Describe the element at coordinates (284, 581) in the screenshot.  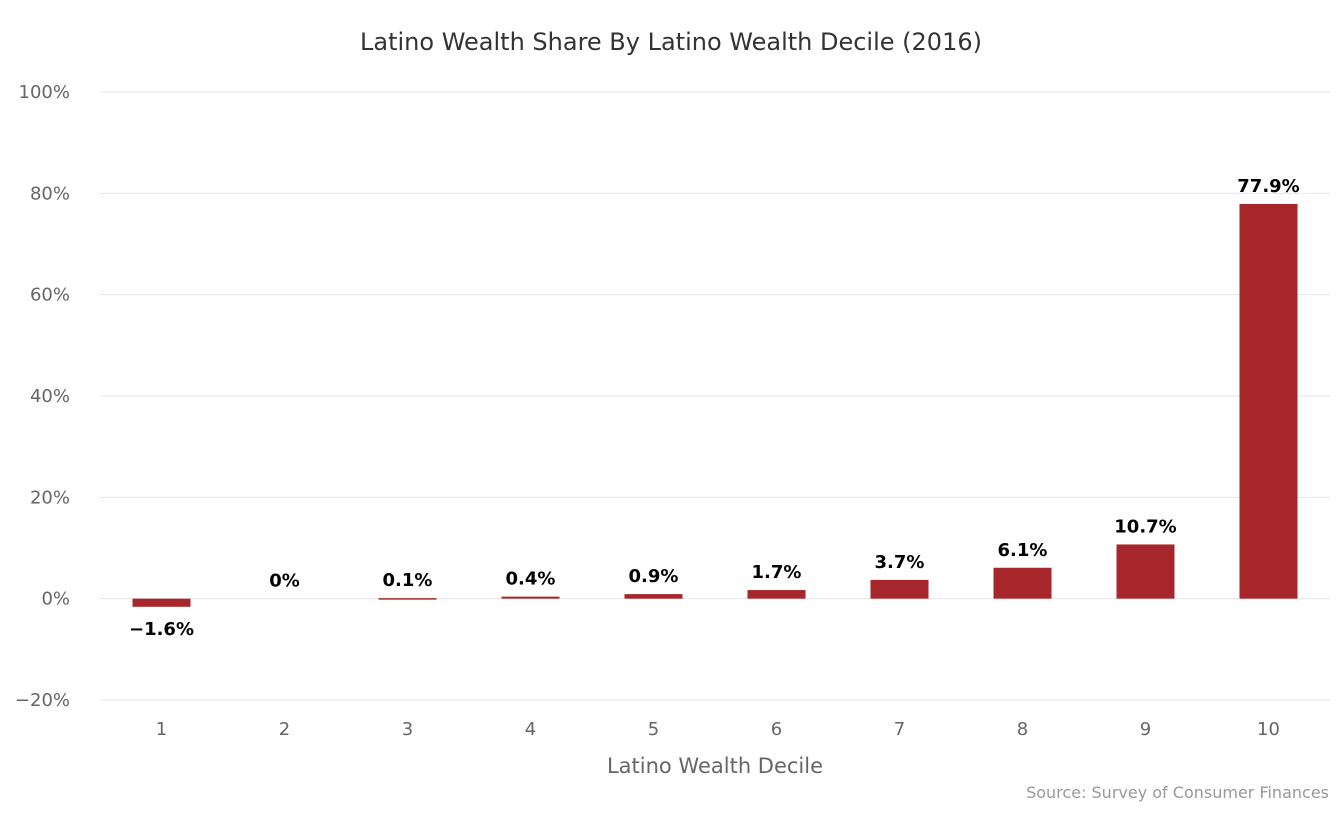
I see `data-label: 0%` at that location.